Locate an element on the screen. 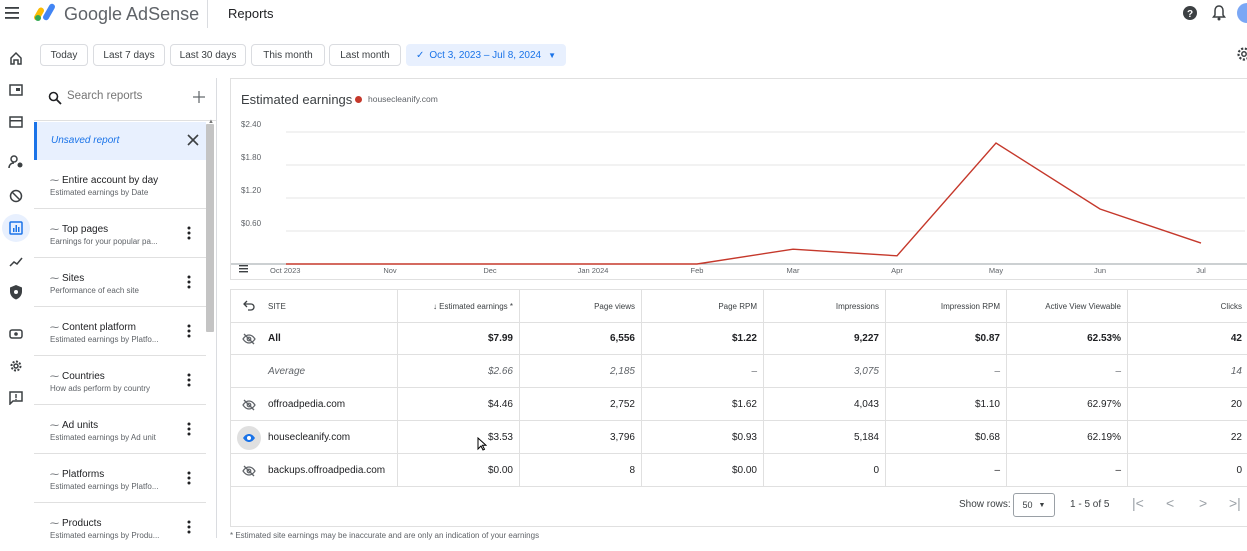 The height and width of the screenshot is (551, 1247). report-settings-icon is located at coordinates (1241, 54).